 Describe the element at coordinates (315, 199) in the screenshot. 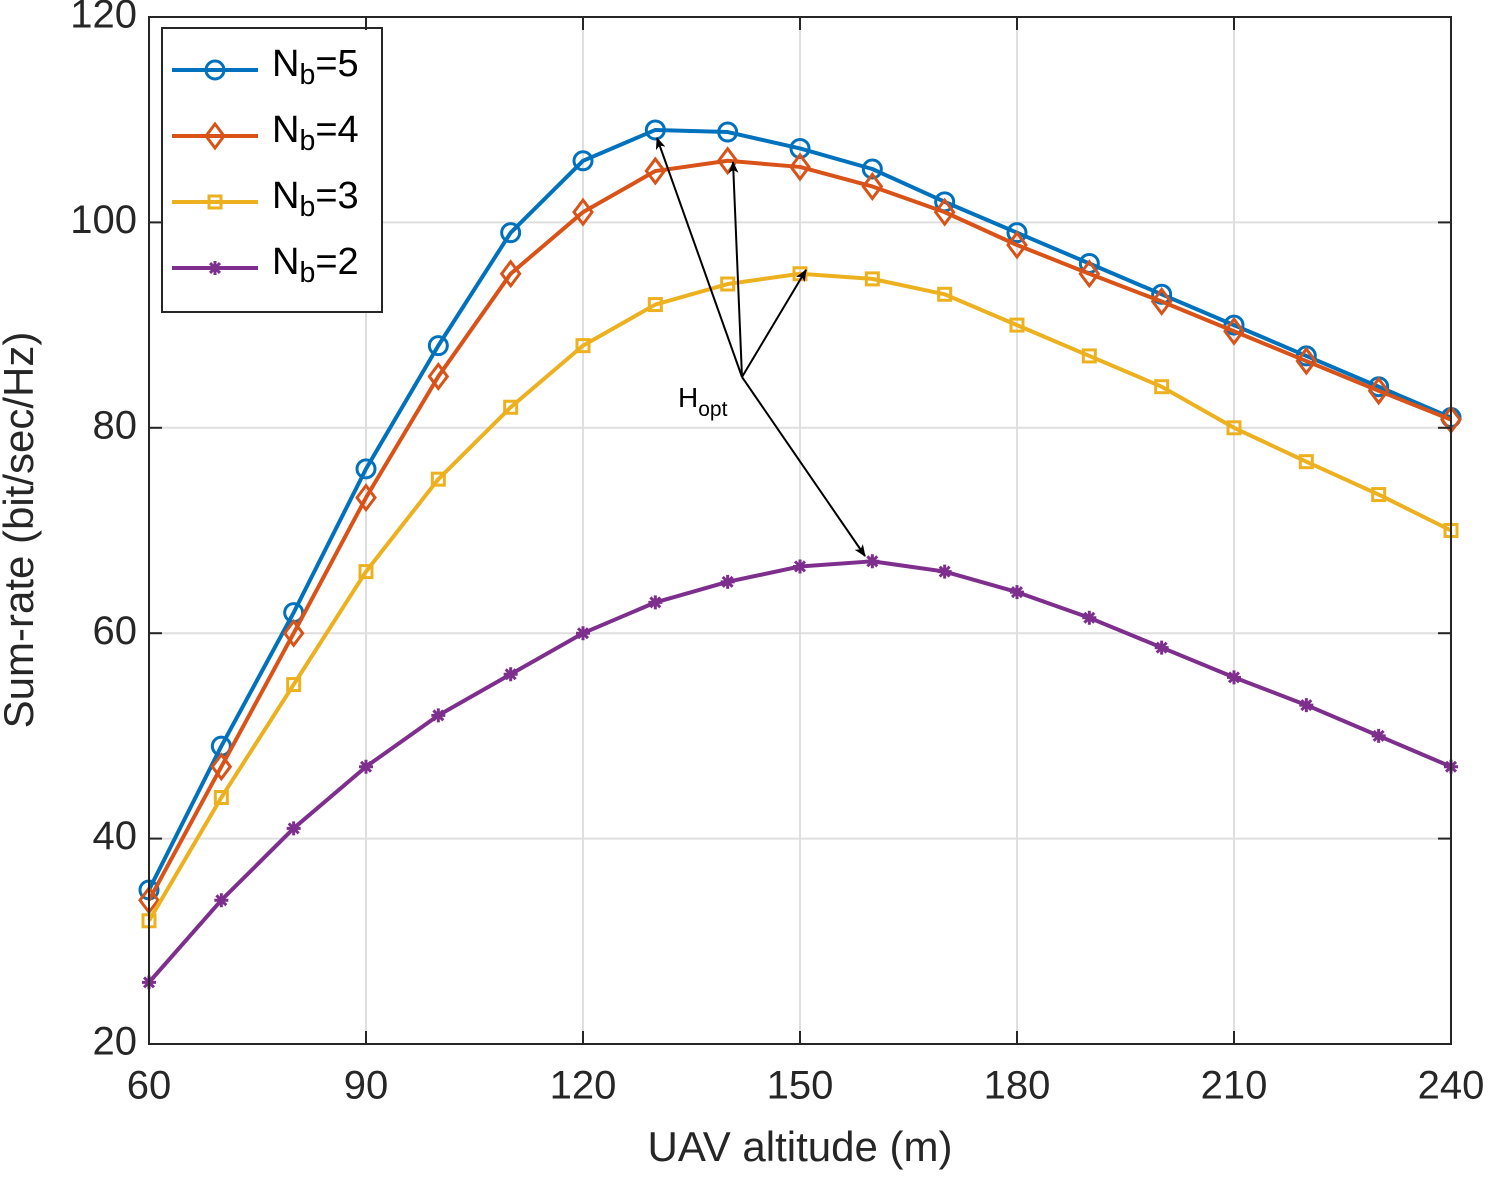

I see `legend-label: Nb=3` at that location.